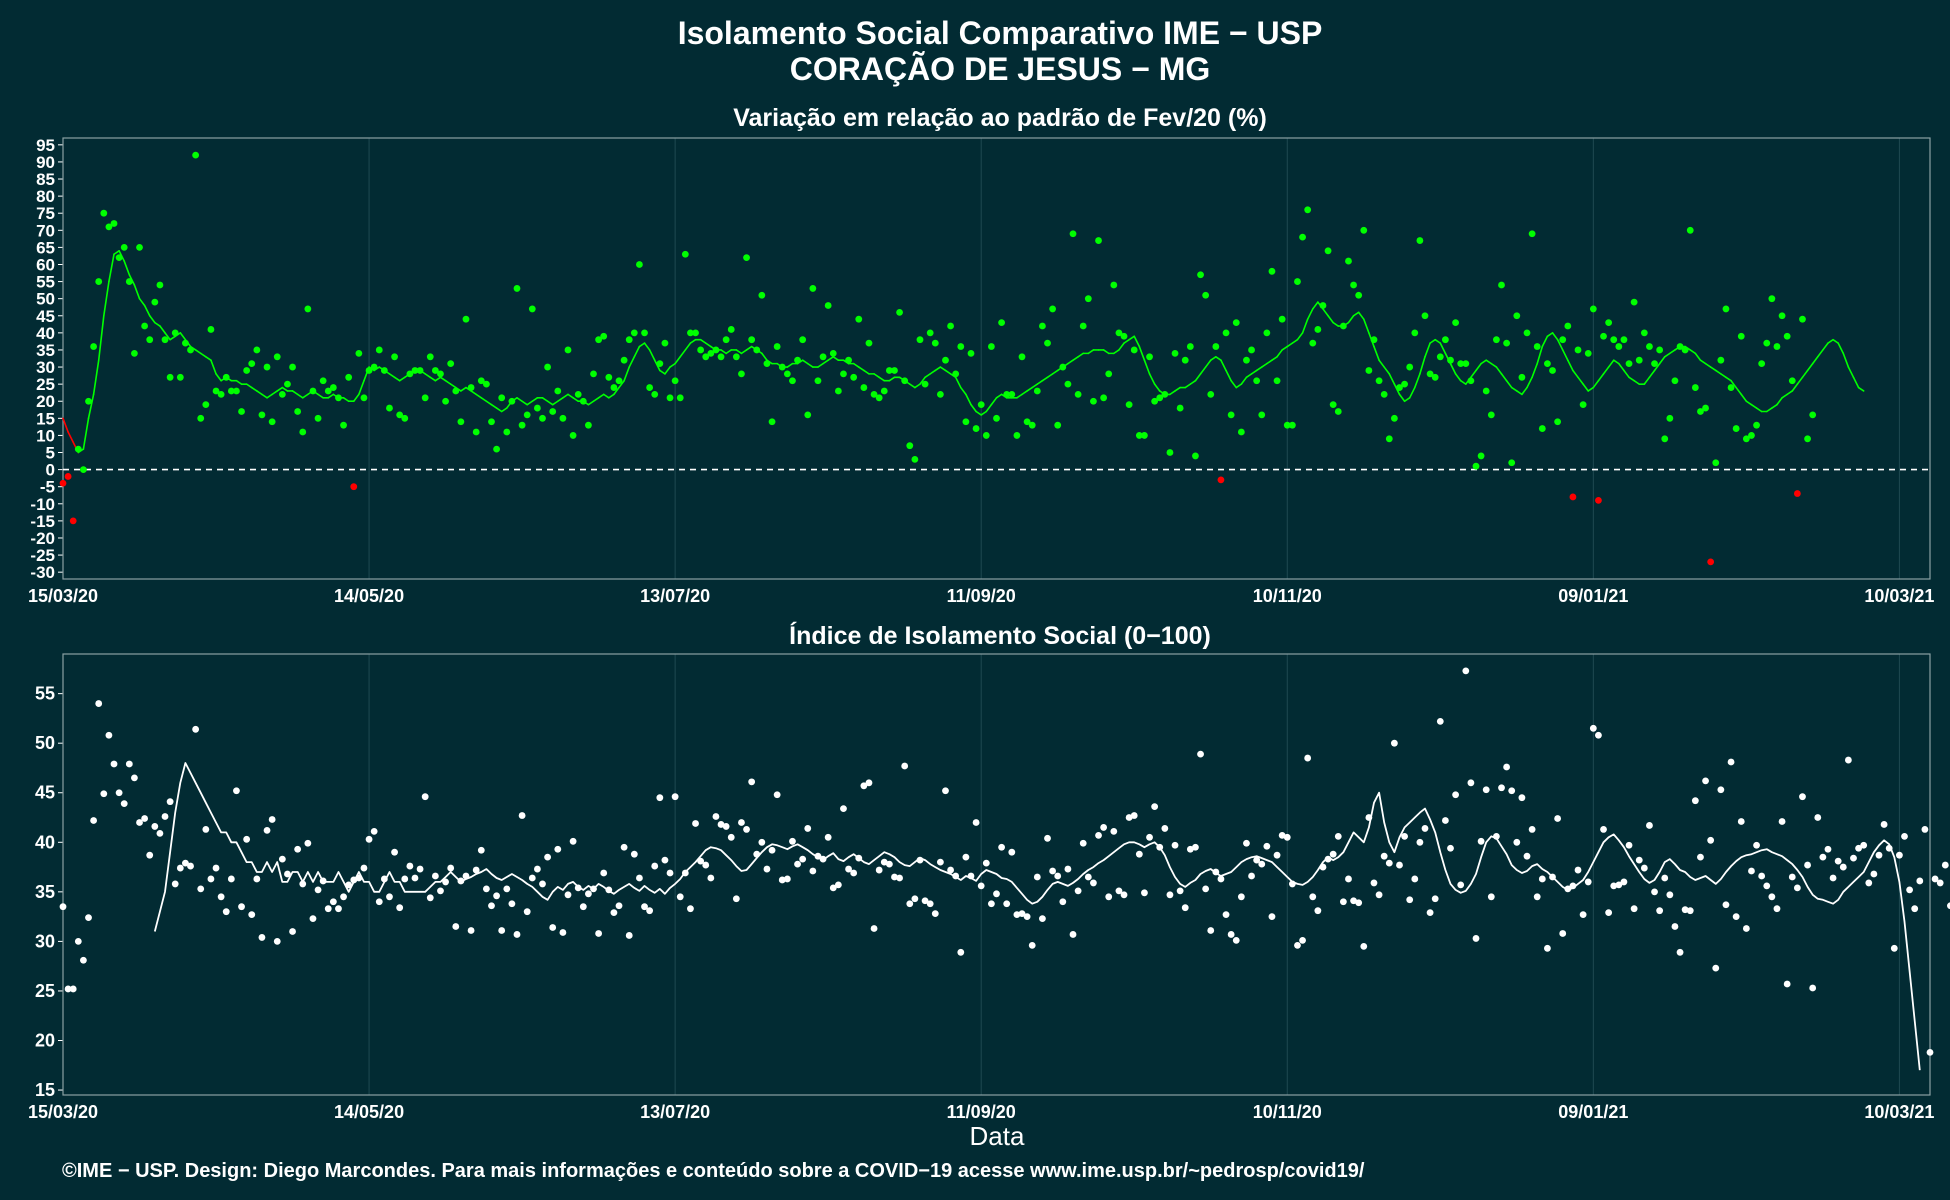 This screenshot has height=1200, width=1950. Describe the element at coordinates (45, 1090) in the screenshot. I see `y-tick-label: 15` at that location.